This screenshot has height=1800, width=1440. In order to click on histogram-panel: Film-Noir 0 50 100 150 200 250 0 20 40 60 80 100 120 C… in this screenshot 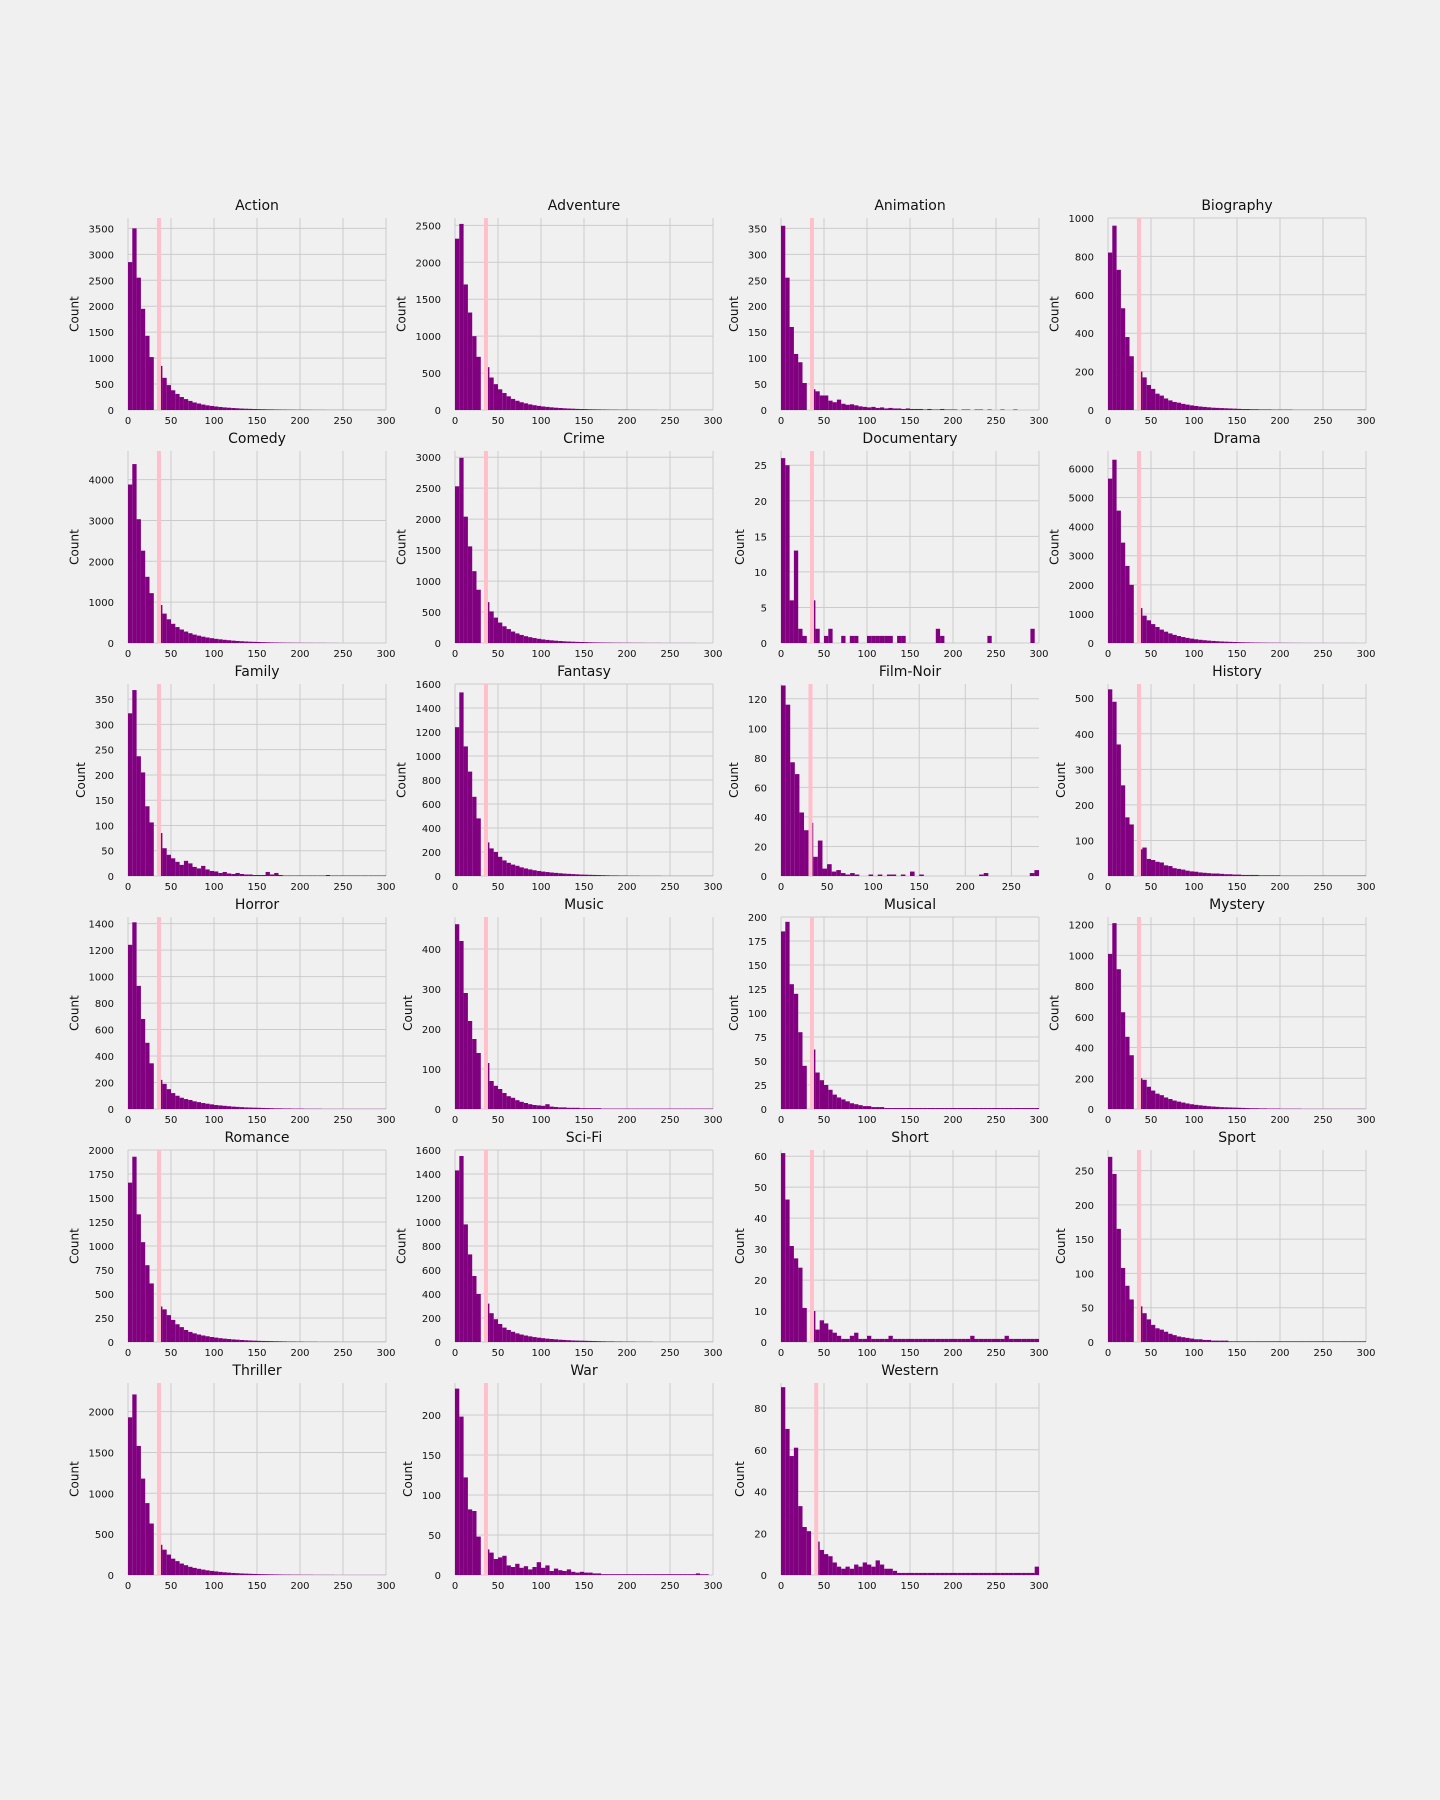, I will do `click(883, 778)`.